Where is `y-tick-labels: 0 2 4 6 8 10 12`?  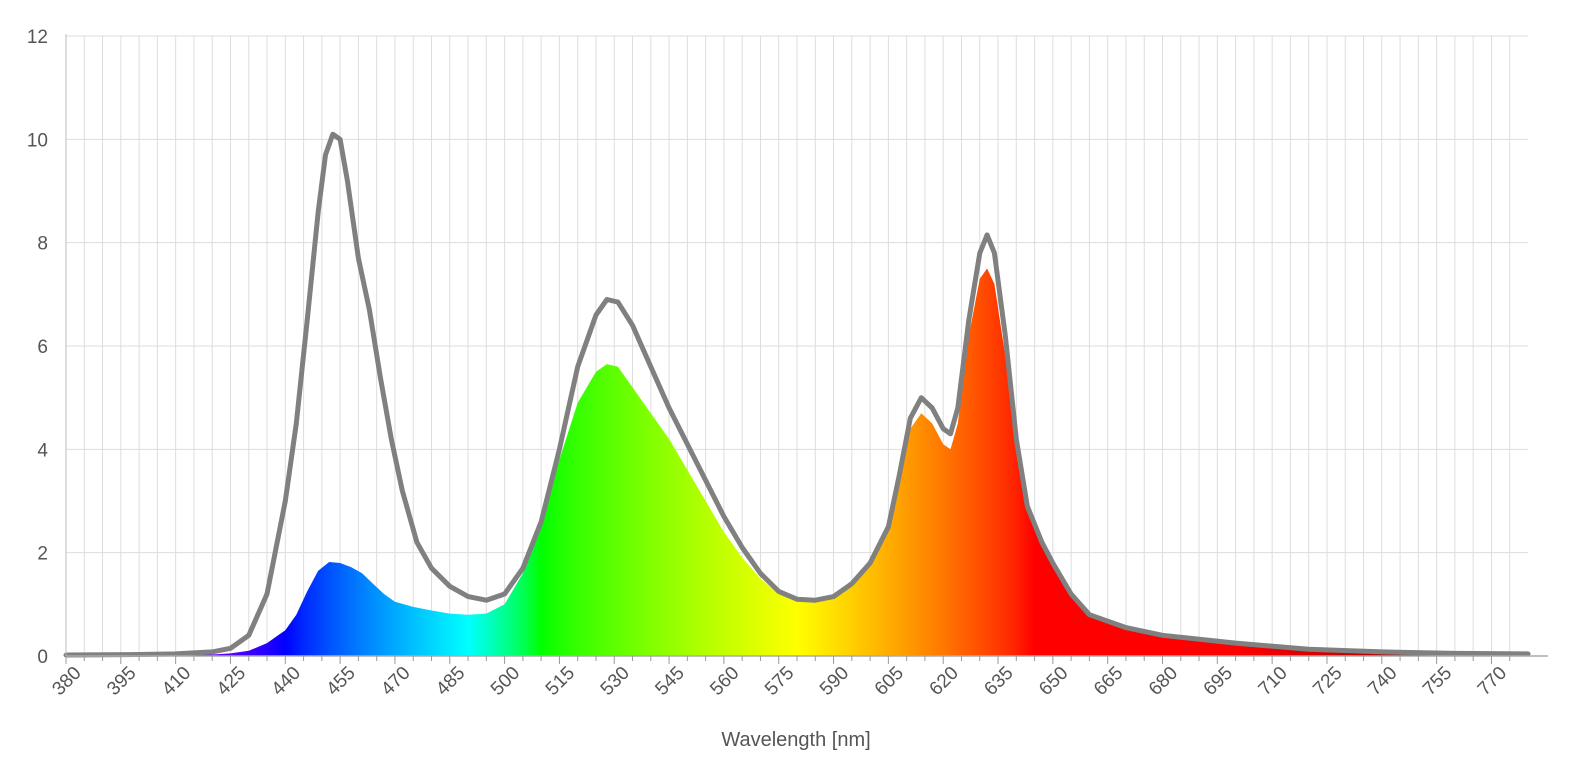
y-tick-labels: 0 2 4 6 8 10 12 is located at coordinates (38, 347).